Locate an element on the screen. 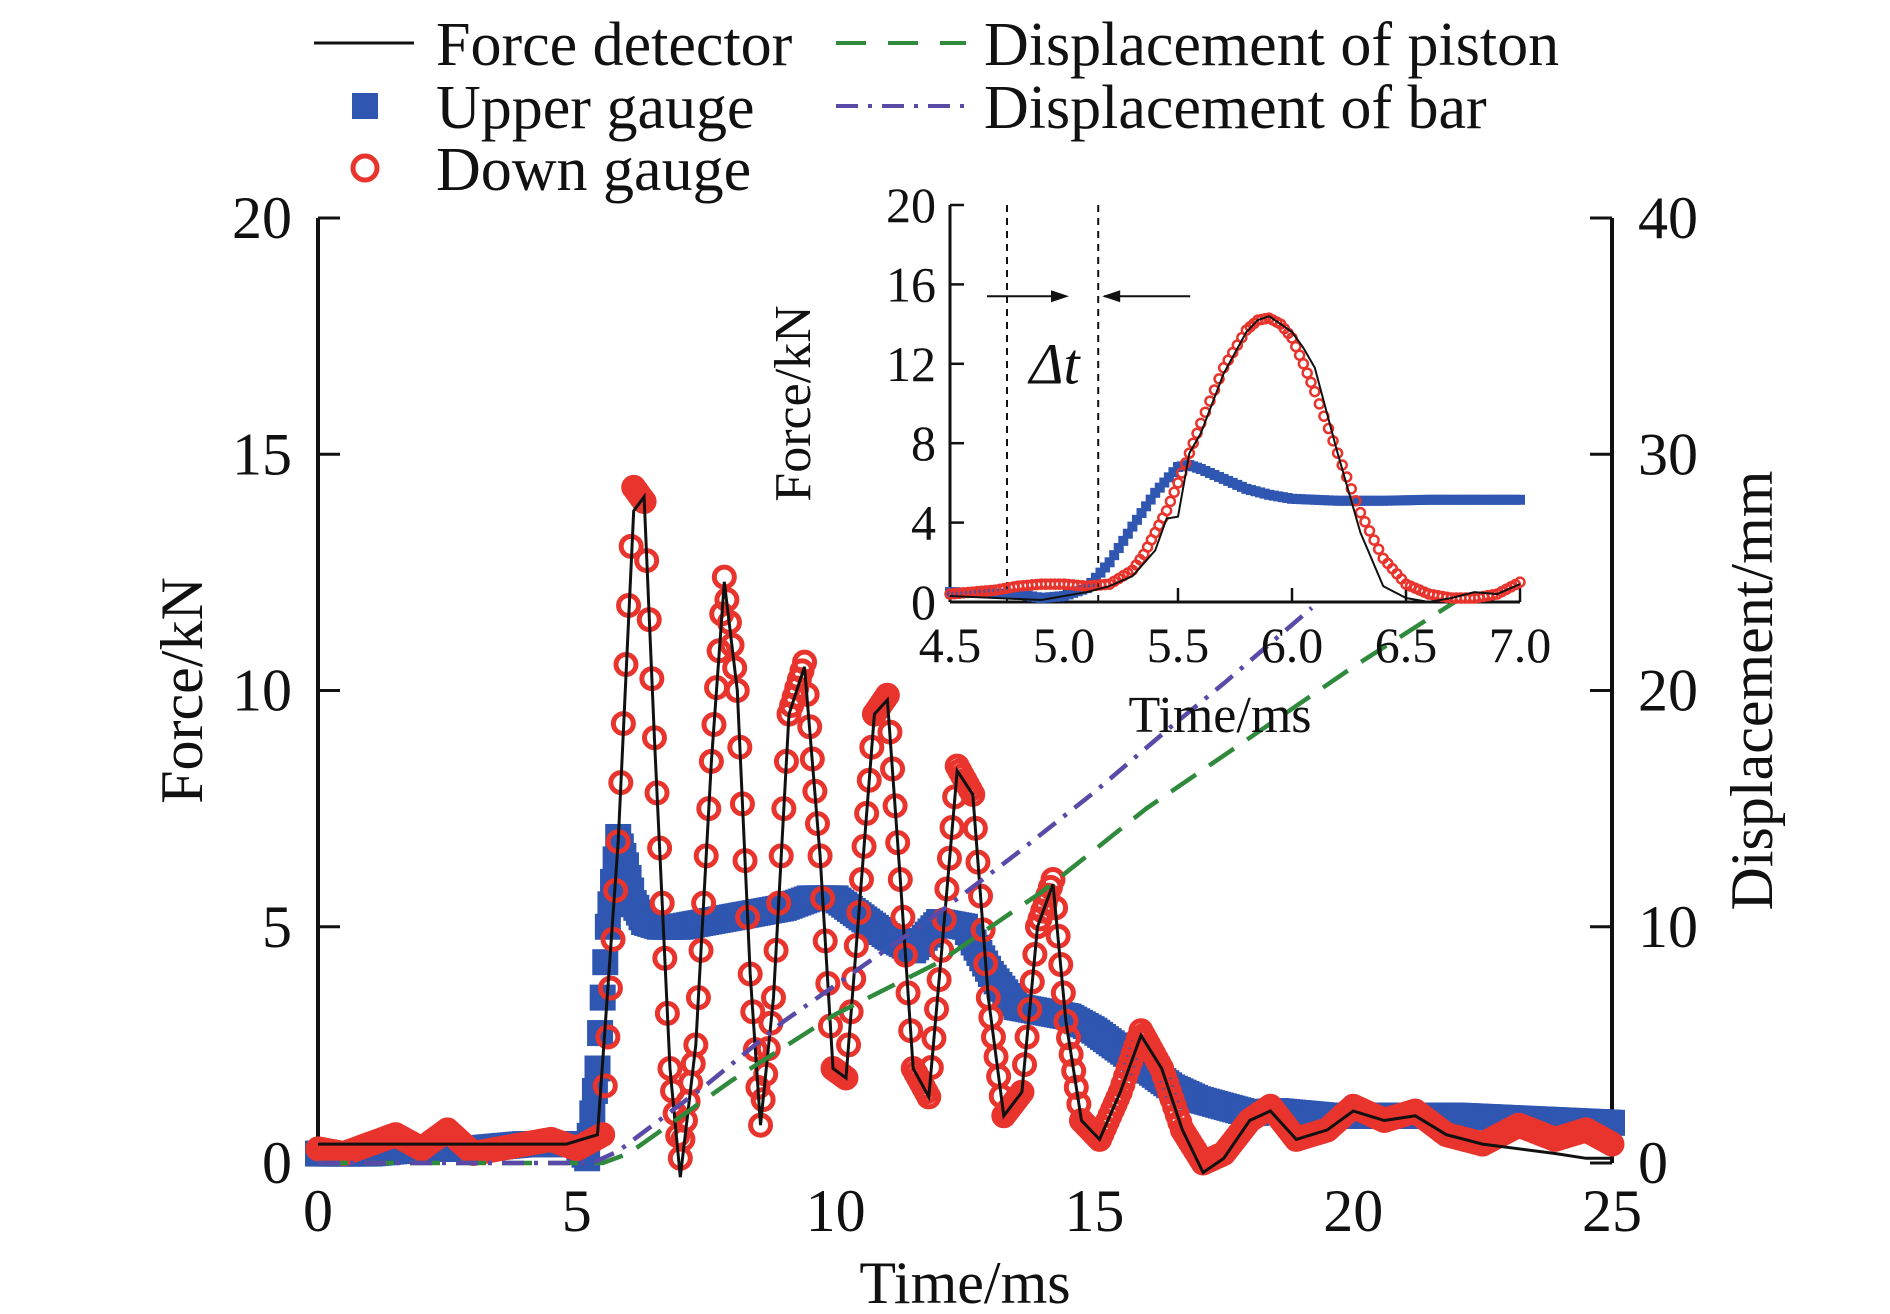 The height and width of the screenshot is (1314, 1890). legend-item-down-gauge: Down gauge is located at coordinates (550, 170).